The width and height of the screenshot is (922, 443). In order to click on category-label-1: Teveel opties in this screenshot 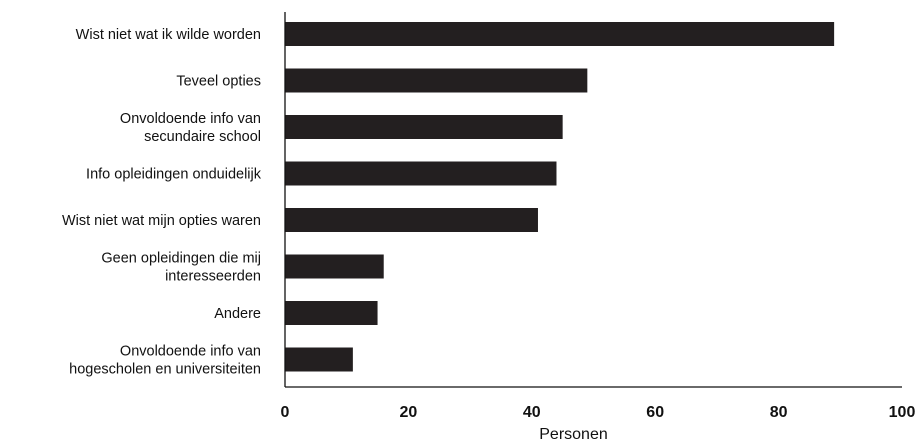, I will do `click(218, 82)`.